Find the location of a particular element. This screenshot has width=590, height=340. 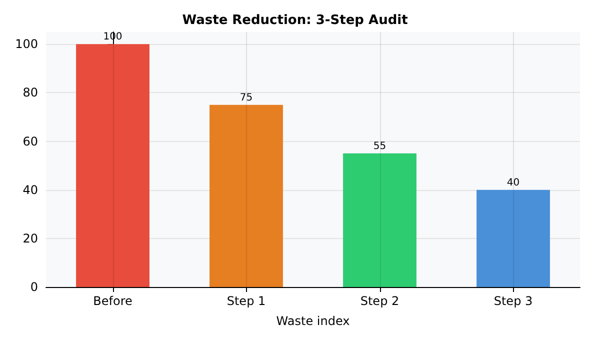

y-tick-label: 60 is located at coordinates (30, 141).